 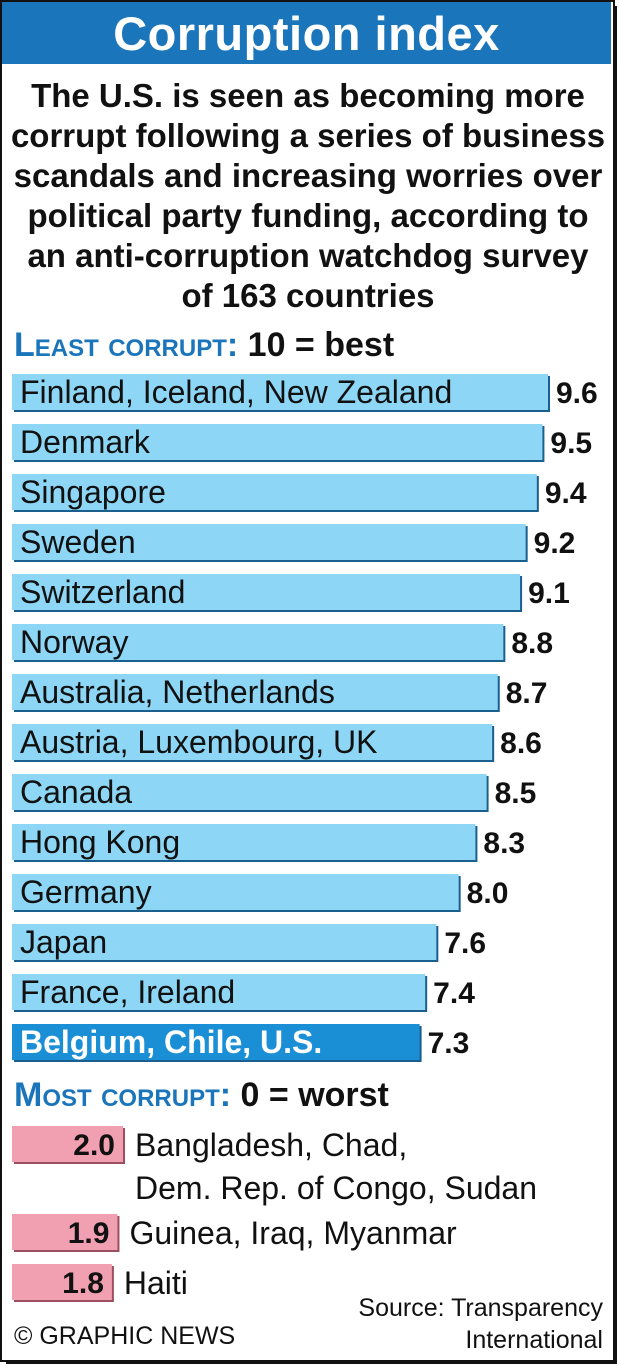 I want to click on bar-value-label: 8.3, so click(x=504, y=843).